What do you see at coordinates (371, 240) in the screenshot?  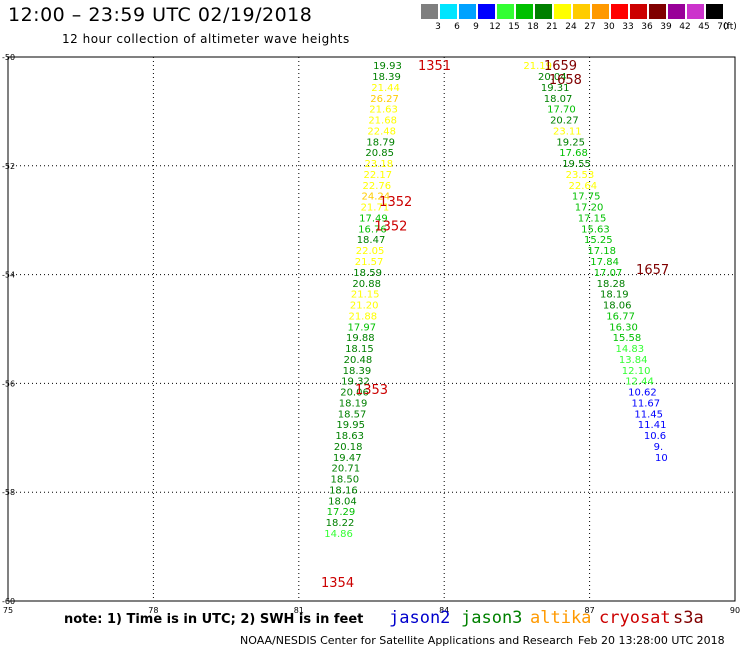 I see `swh-label-cryosat: 18.47` at bounding box center [371, 240].